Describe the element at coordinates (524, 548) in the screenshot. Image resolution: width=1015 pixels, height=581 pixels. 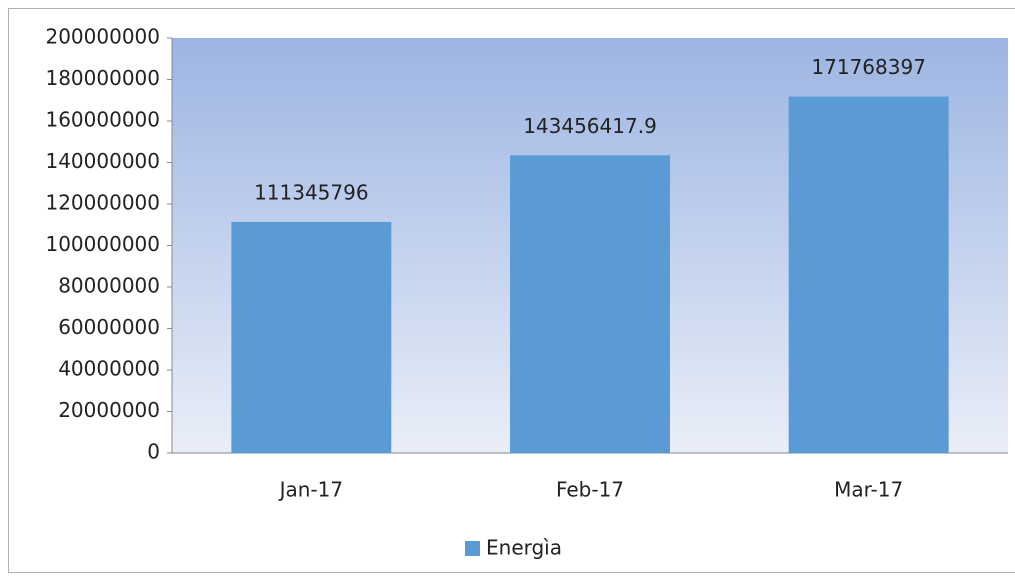
I see `legend-label: Energìa` at that location.